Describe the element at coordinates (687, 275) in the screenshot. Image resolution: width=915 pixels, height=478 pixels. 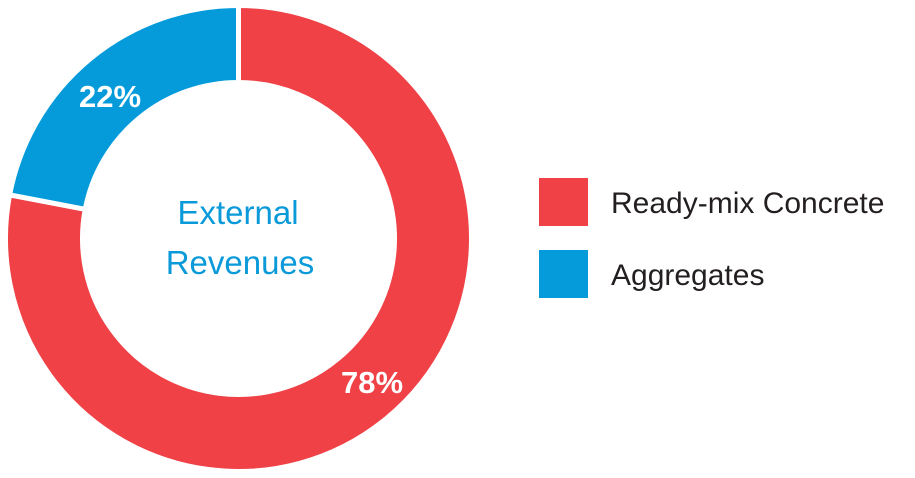
I see `legend-label: Aggregates` at that location.